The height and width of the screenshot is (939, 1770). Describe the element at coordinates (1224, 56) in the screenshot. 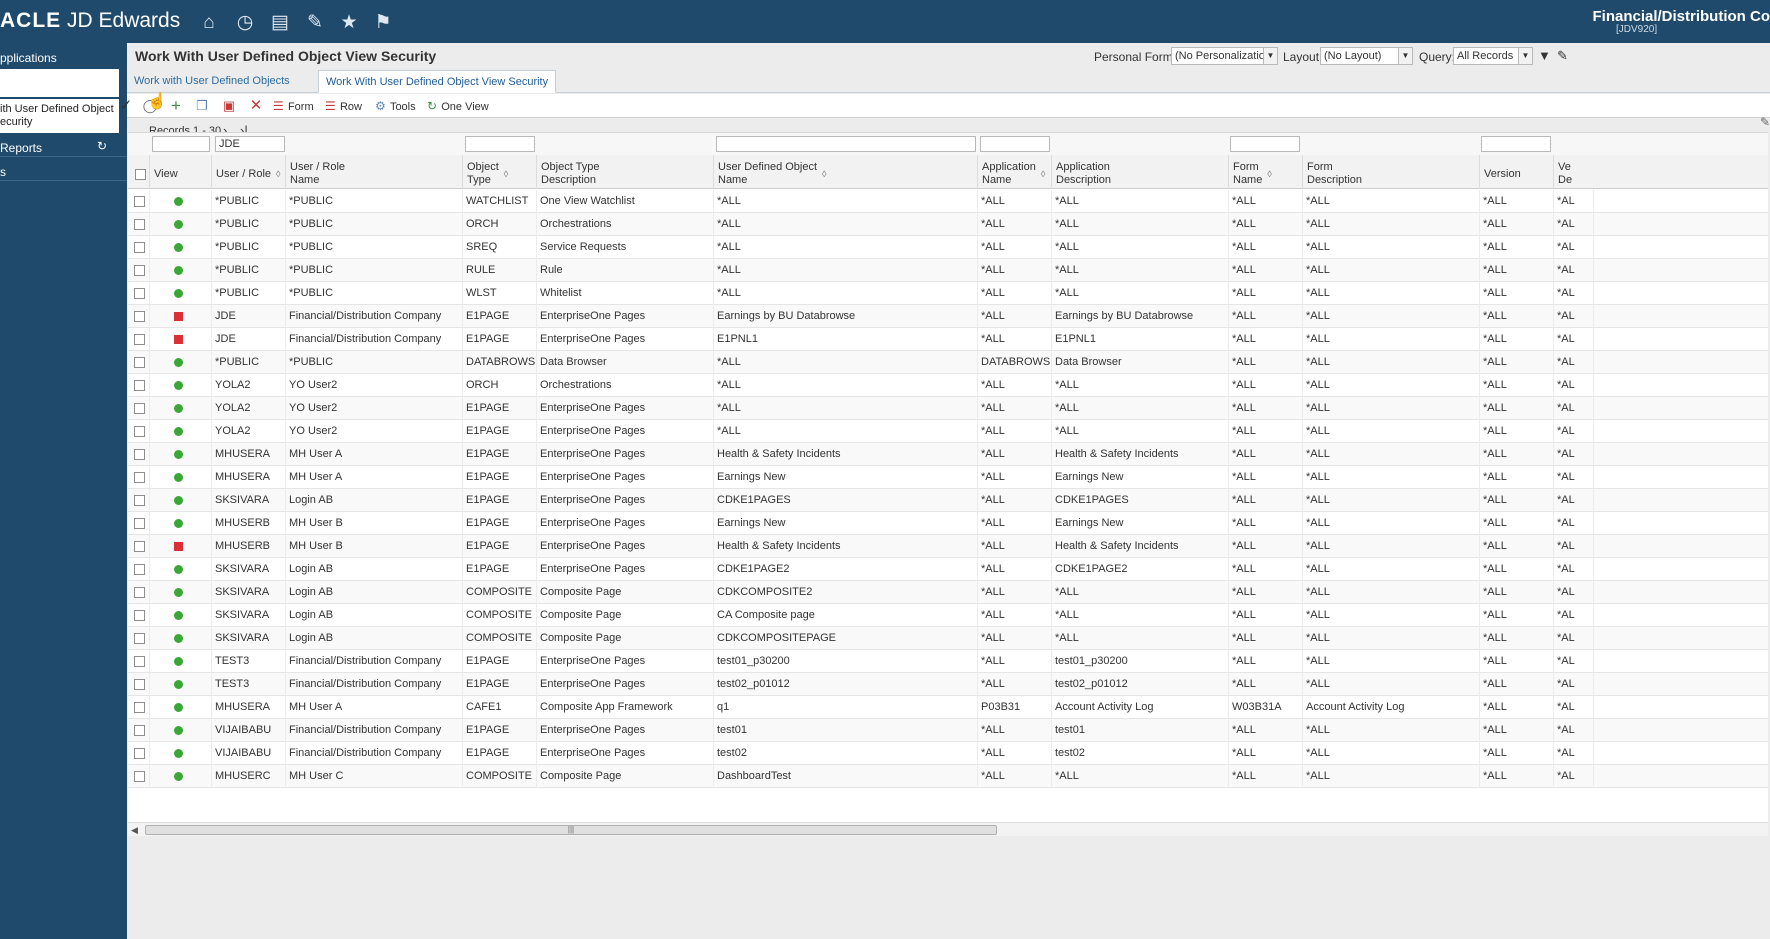

I see `personal-form-select: (No Personalization) ▼` at that location.